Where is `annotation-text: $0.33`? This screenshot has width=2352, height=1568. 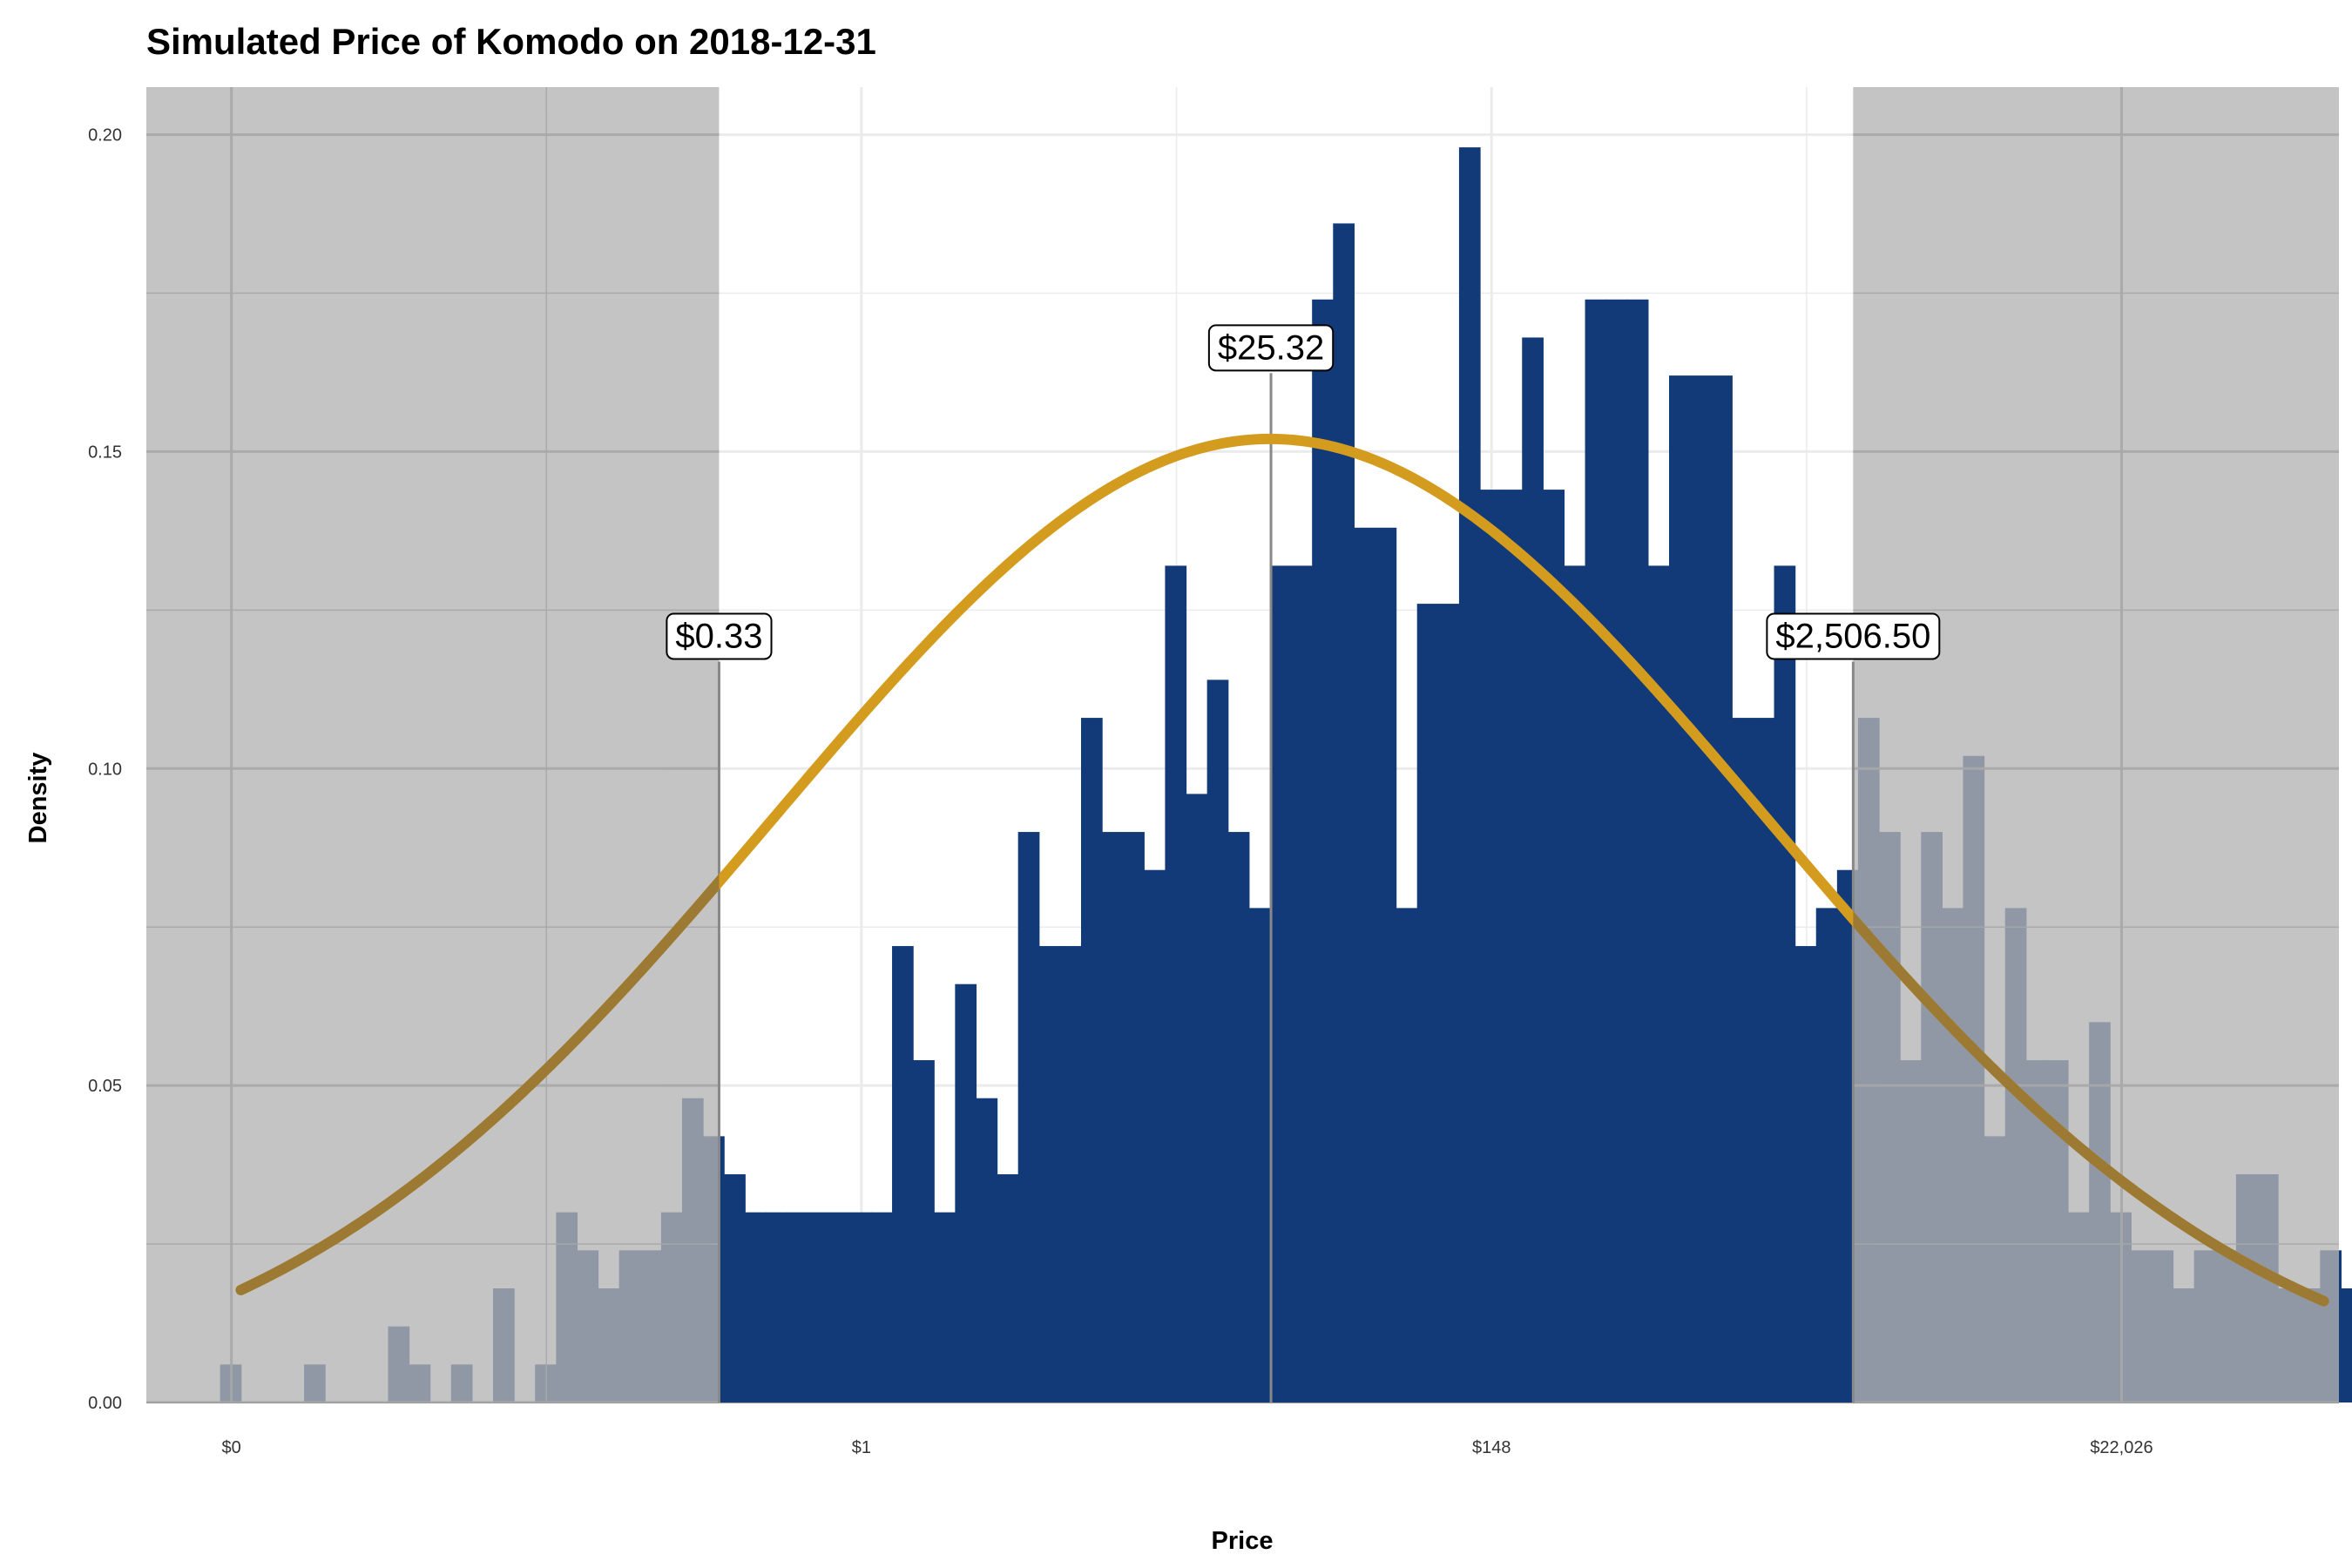 annotation-text: $0.33 is located at coordinates (718, 636).